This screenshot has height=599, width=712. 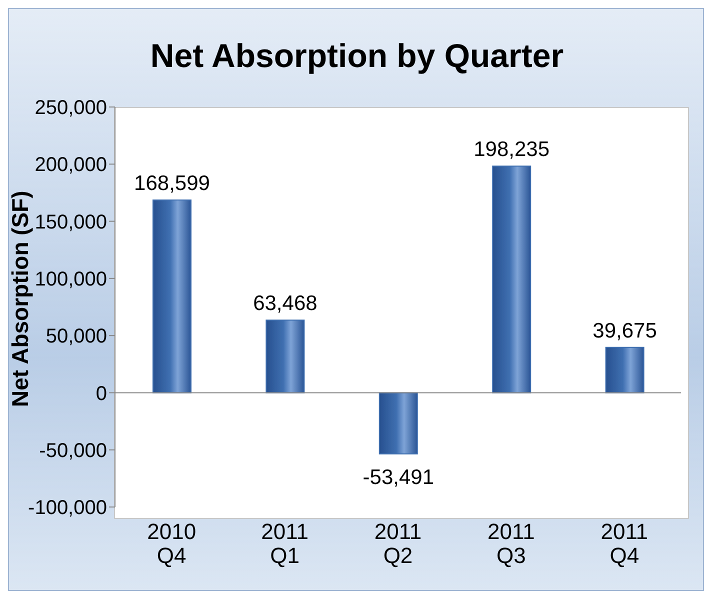 What do you see at coordinates (624, 543) in the screenshot?
I see `x-tick-label: 2011 Q4` at bounding box center [624, 543].